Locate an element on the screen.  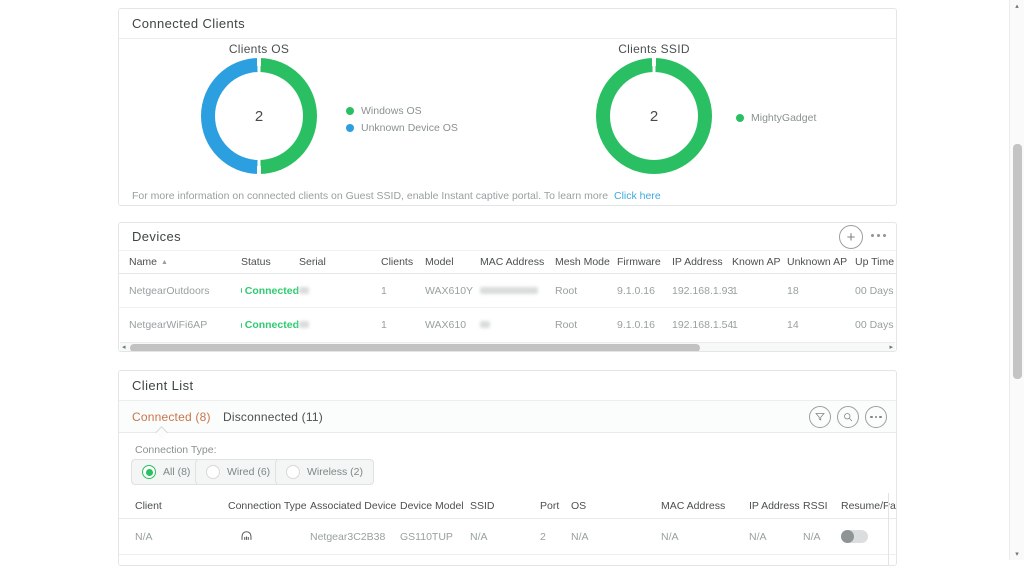
filter-all: All (8) is located at coordinates (166, 472).